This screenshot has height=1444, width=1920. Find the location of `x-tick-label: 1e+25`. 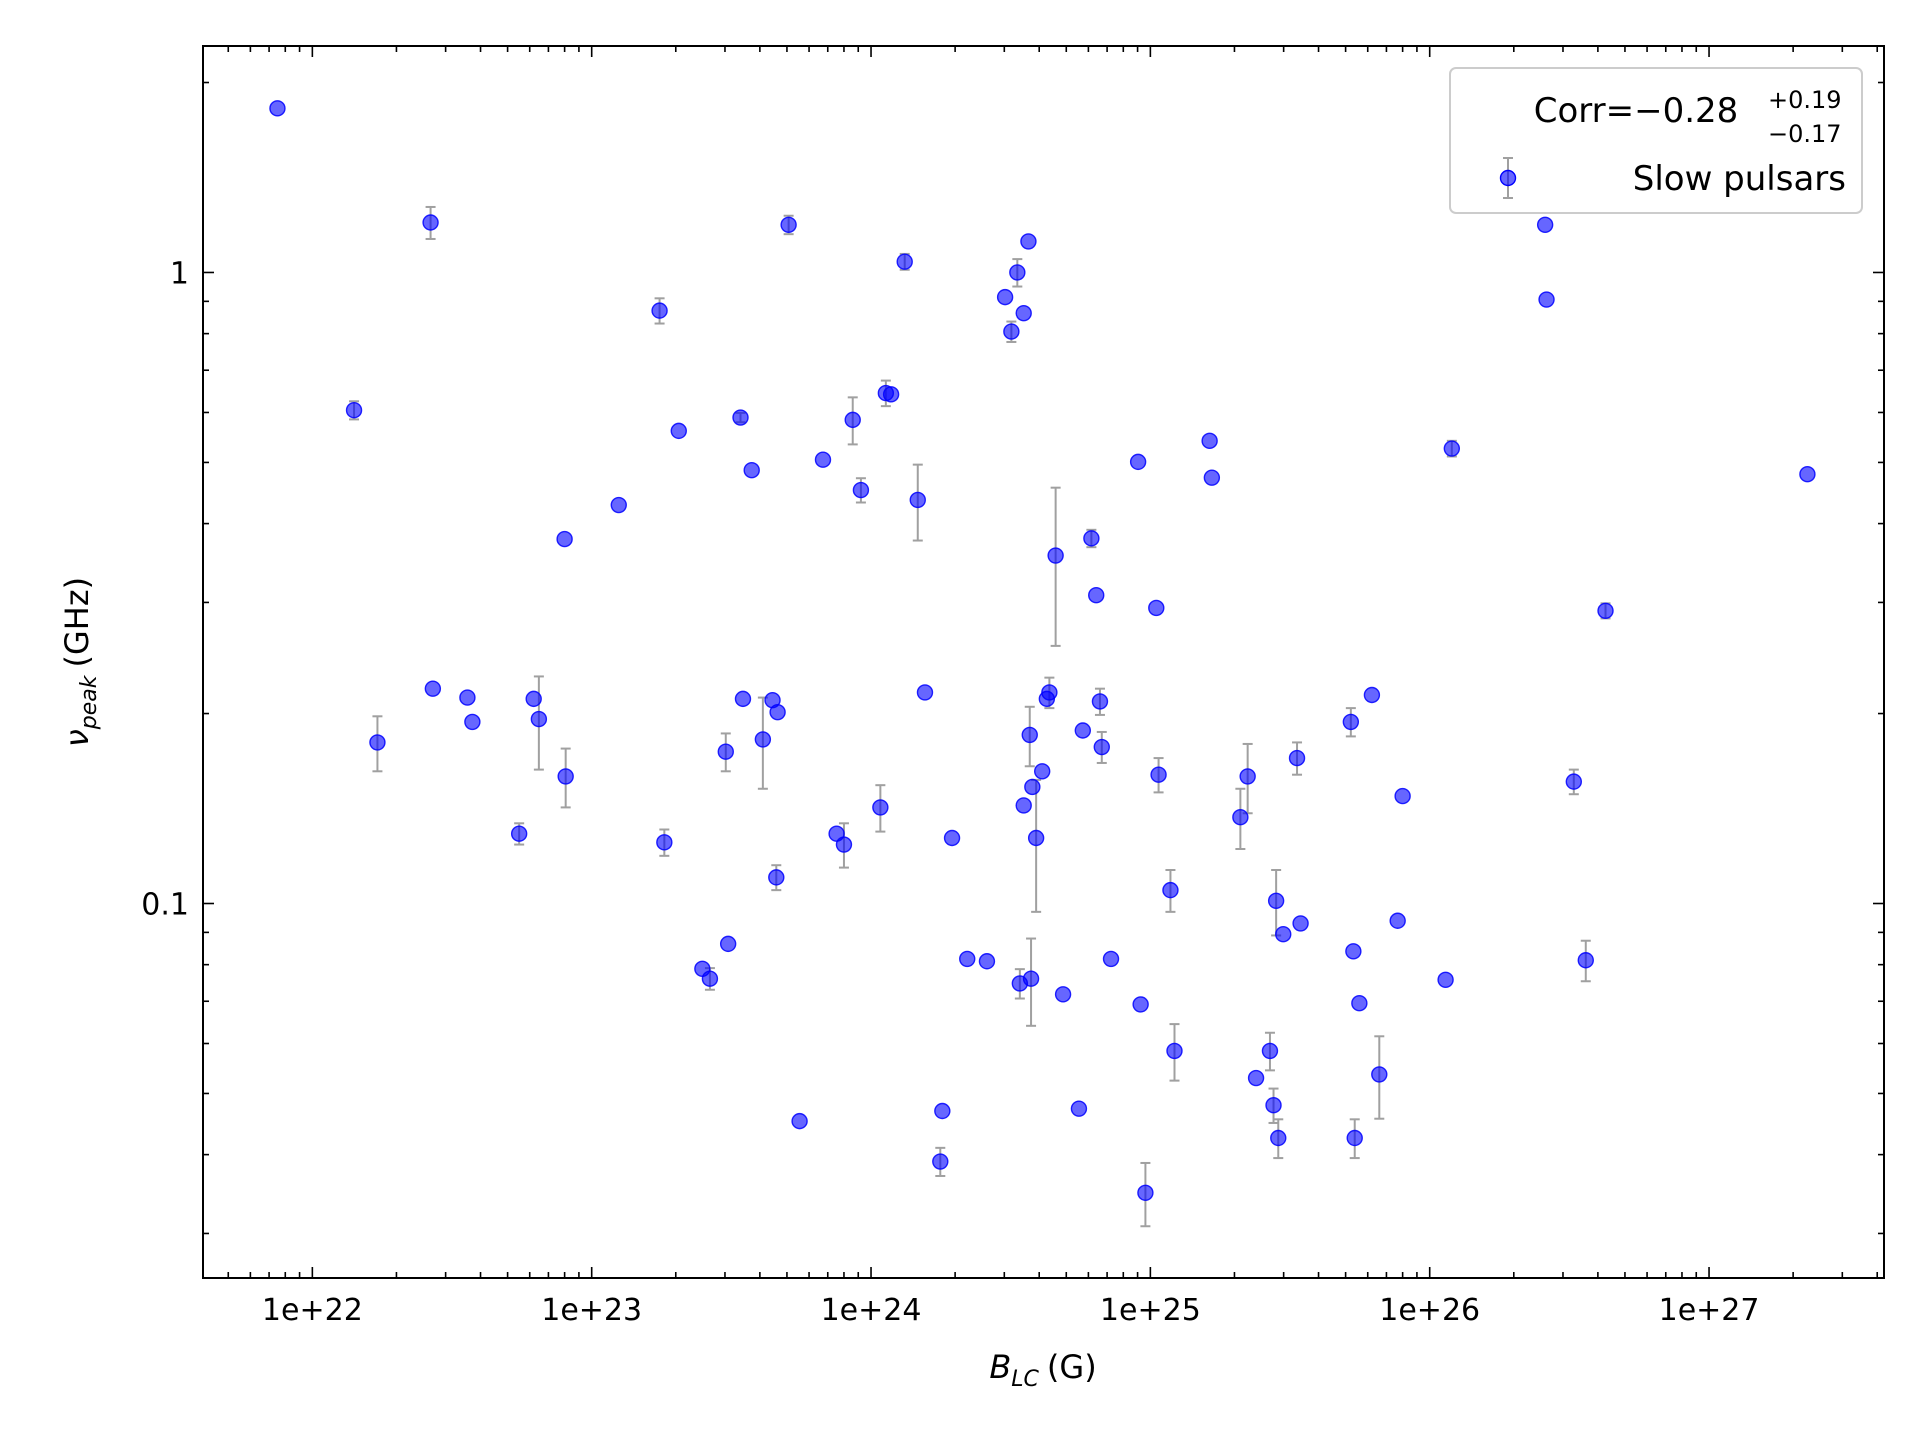

x-tick-label: 1e+25 is located at coordinates (1150, 1310).